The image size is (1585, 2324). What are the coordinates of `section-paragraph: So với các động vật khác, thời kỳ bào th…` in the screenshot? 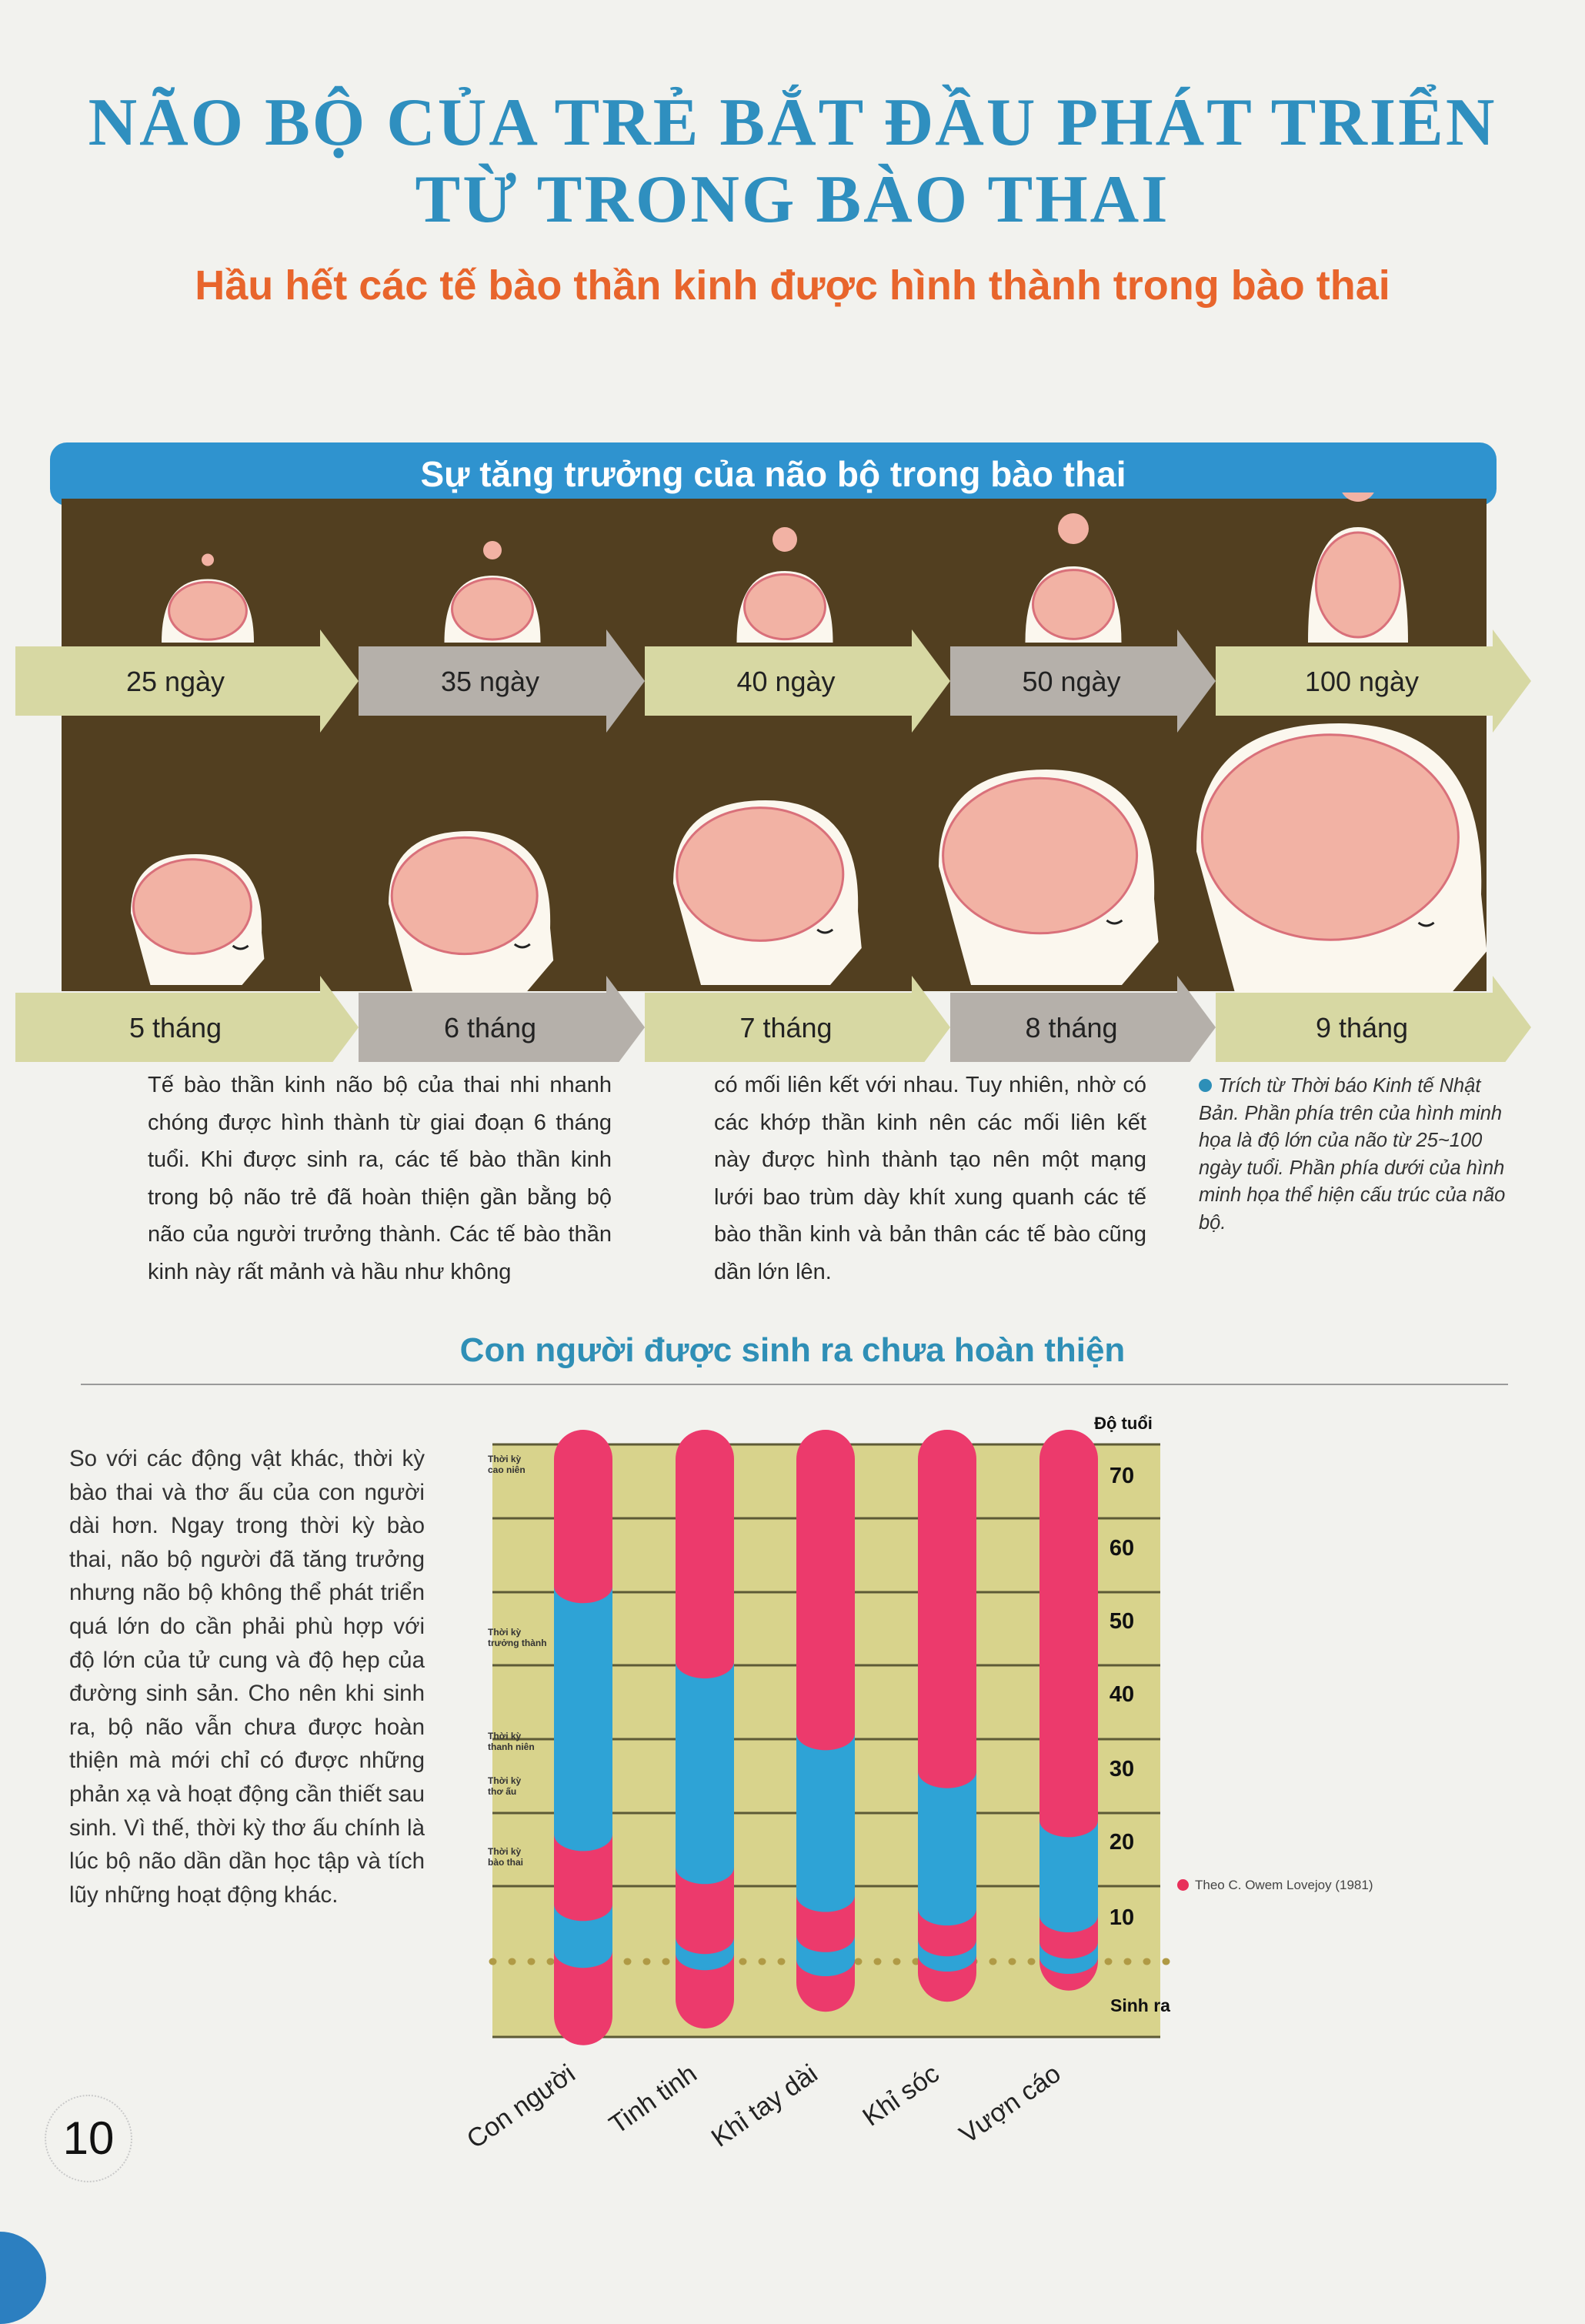 It's located at (247, 1677).